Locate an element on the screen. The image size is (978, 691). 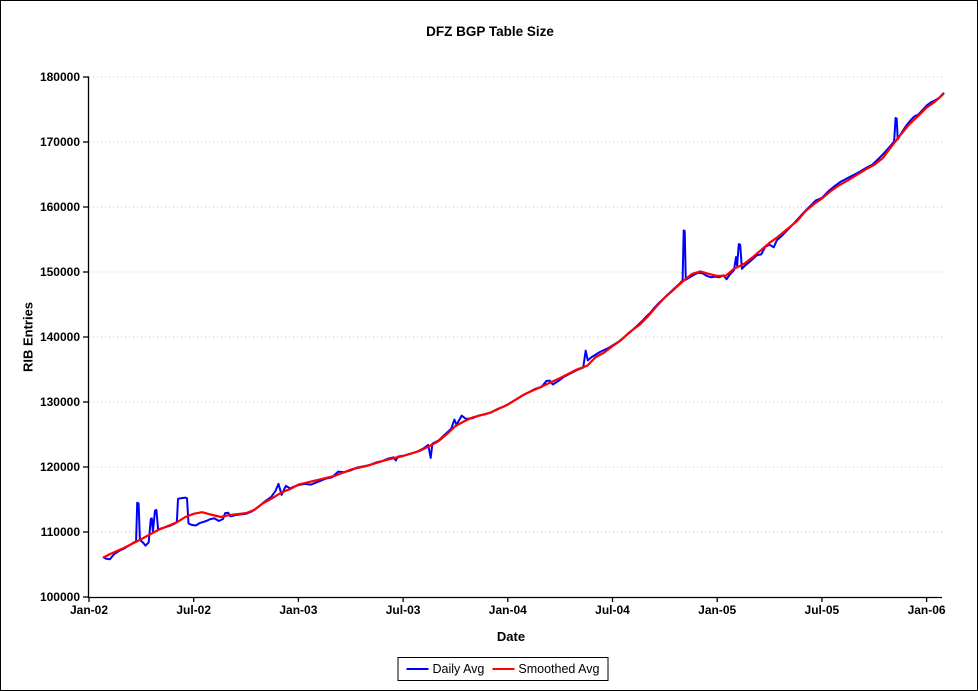
x-tick-label: Jan-04 is located at coordinates (507, 610).